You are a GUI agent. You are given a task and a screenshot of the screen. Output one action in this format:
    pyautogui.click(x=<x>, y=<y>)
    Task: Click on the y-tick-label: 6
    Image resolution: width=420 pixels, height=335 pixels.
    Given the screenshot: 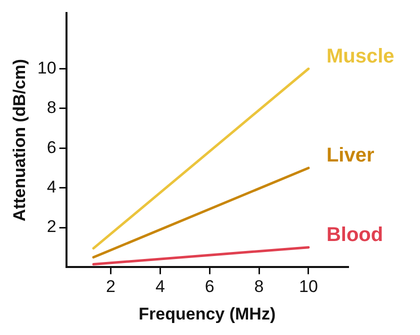 What is the action you would take?
    pyautogui.click(x=51, y=147)
    